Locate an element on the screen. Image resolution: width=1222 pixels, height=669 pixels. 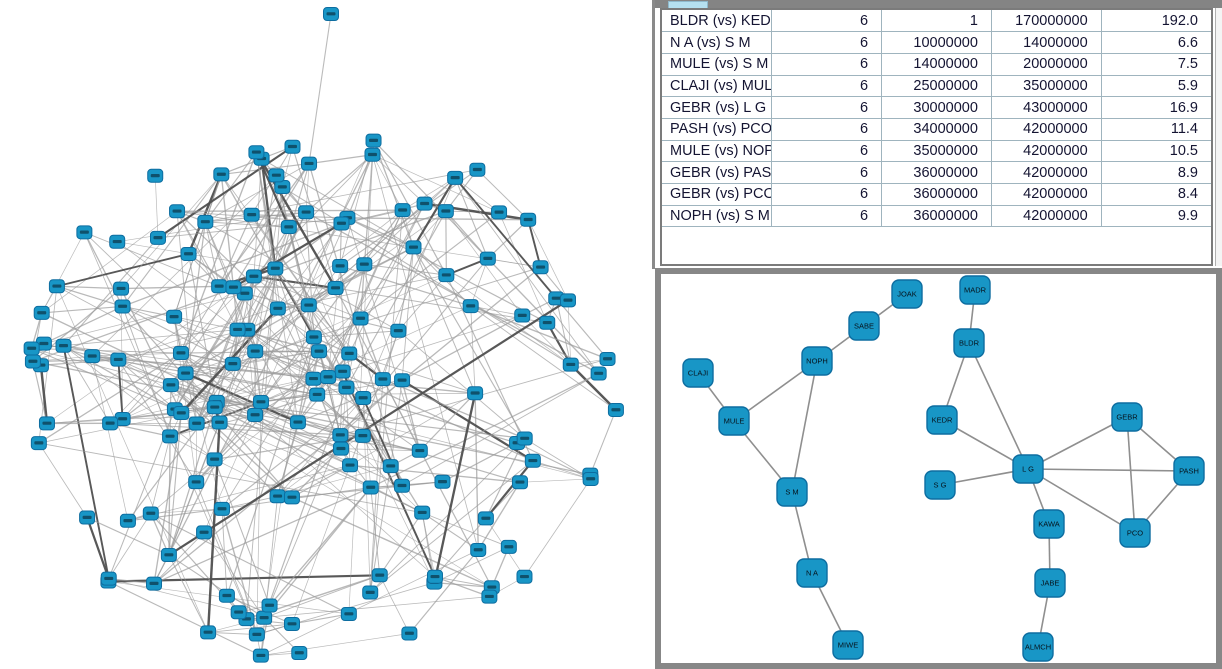
network-node-kedr: KEDR is located at coordinates (942, 420).